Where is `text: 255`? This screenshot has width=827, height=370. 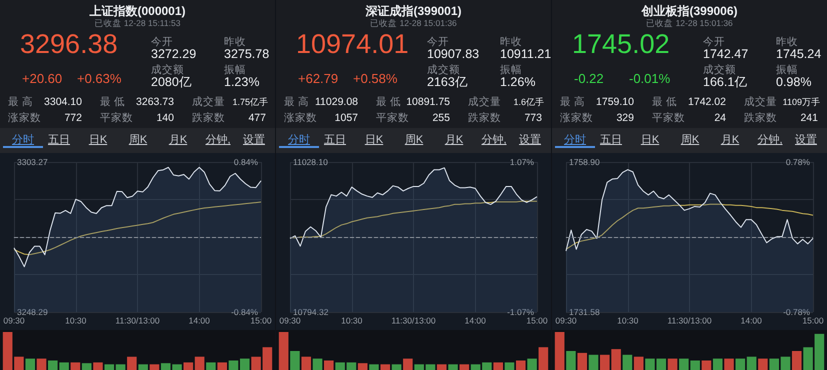
text: 255 is located at coordinates (441, 118).